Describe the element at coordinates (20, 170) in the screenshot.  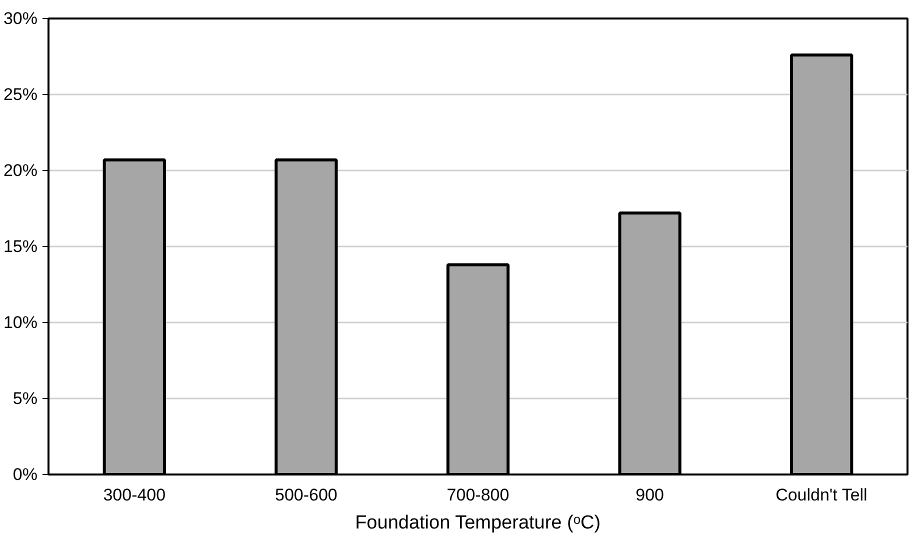
I see `y-tick-label: 20%` at that location.